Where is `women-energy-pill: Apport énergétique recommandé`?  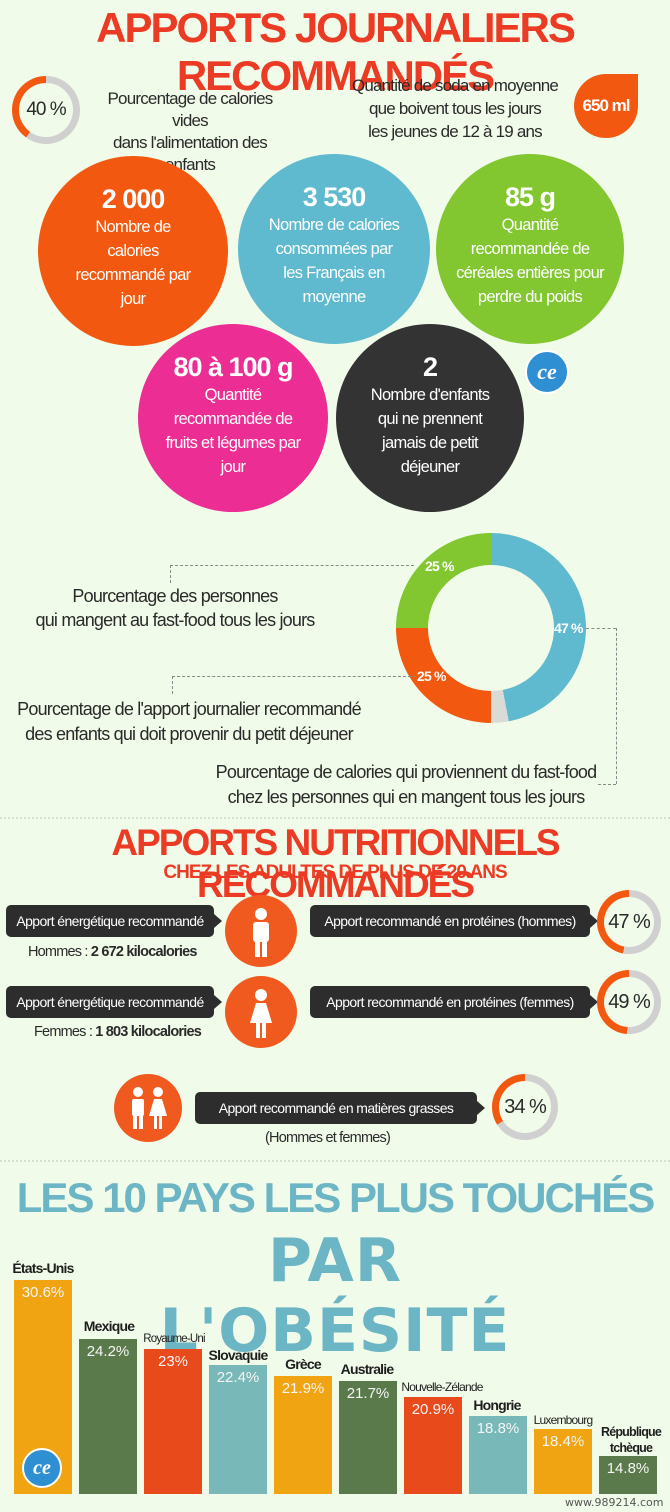 women-energy-pill: Apport énergétique recommandé is located at coordinates (114, 1002).